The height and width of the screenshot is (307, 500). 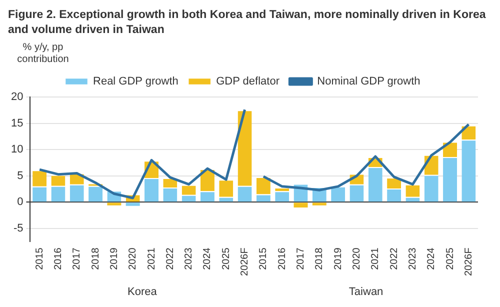 I want to click on y-tick-label: 0, so click(x=20, y=202).